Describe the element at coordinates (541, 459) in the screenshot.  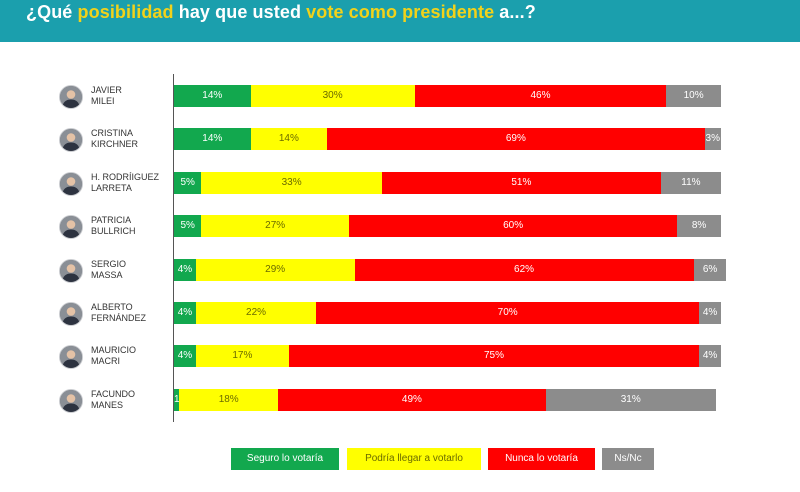
I see `legend-item: Nunca lo votaría` at that location.